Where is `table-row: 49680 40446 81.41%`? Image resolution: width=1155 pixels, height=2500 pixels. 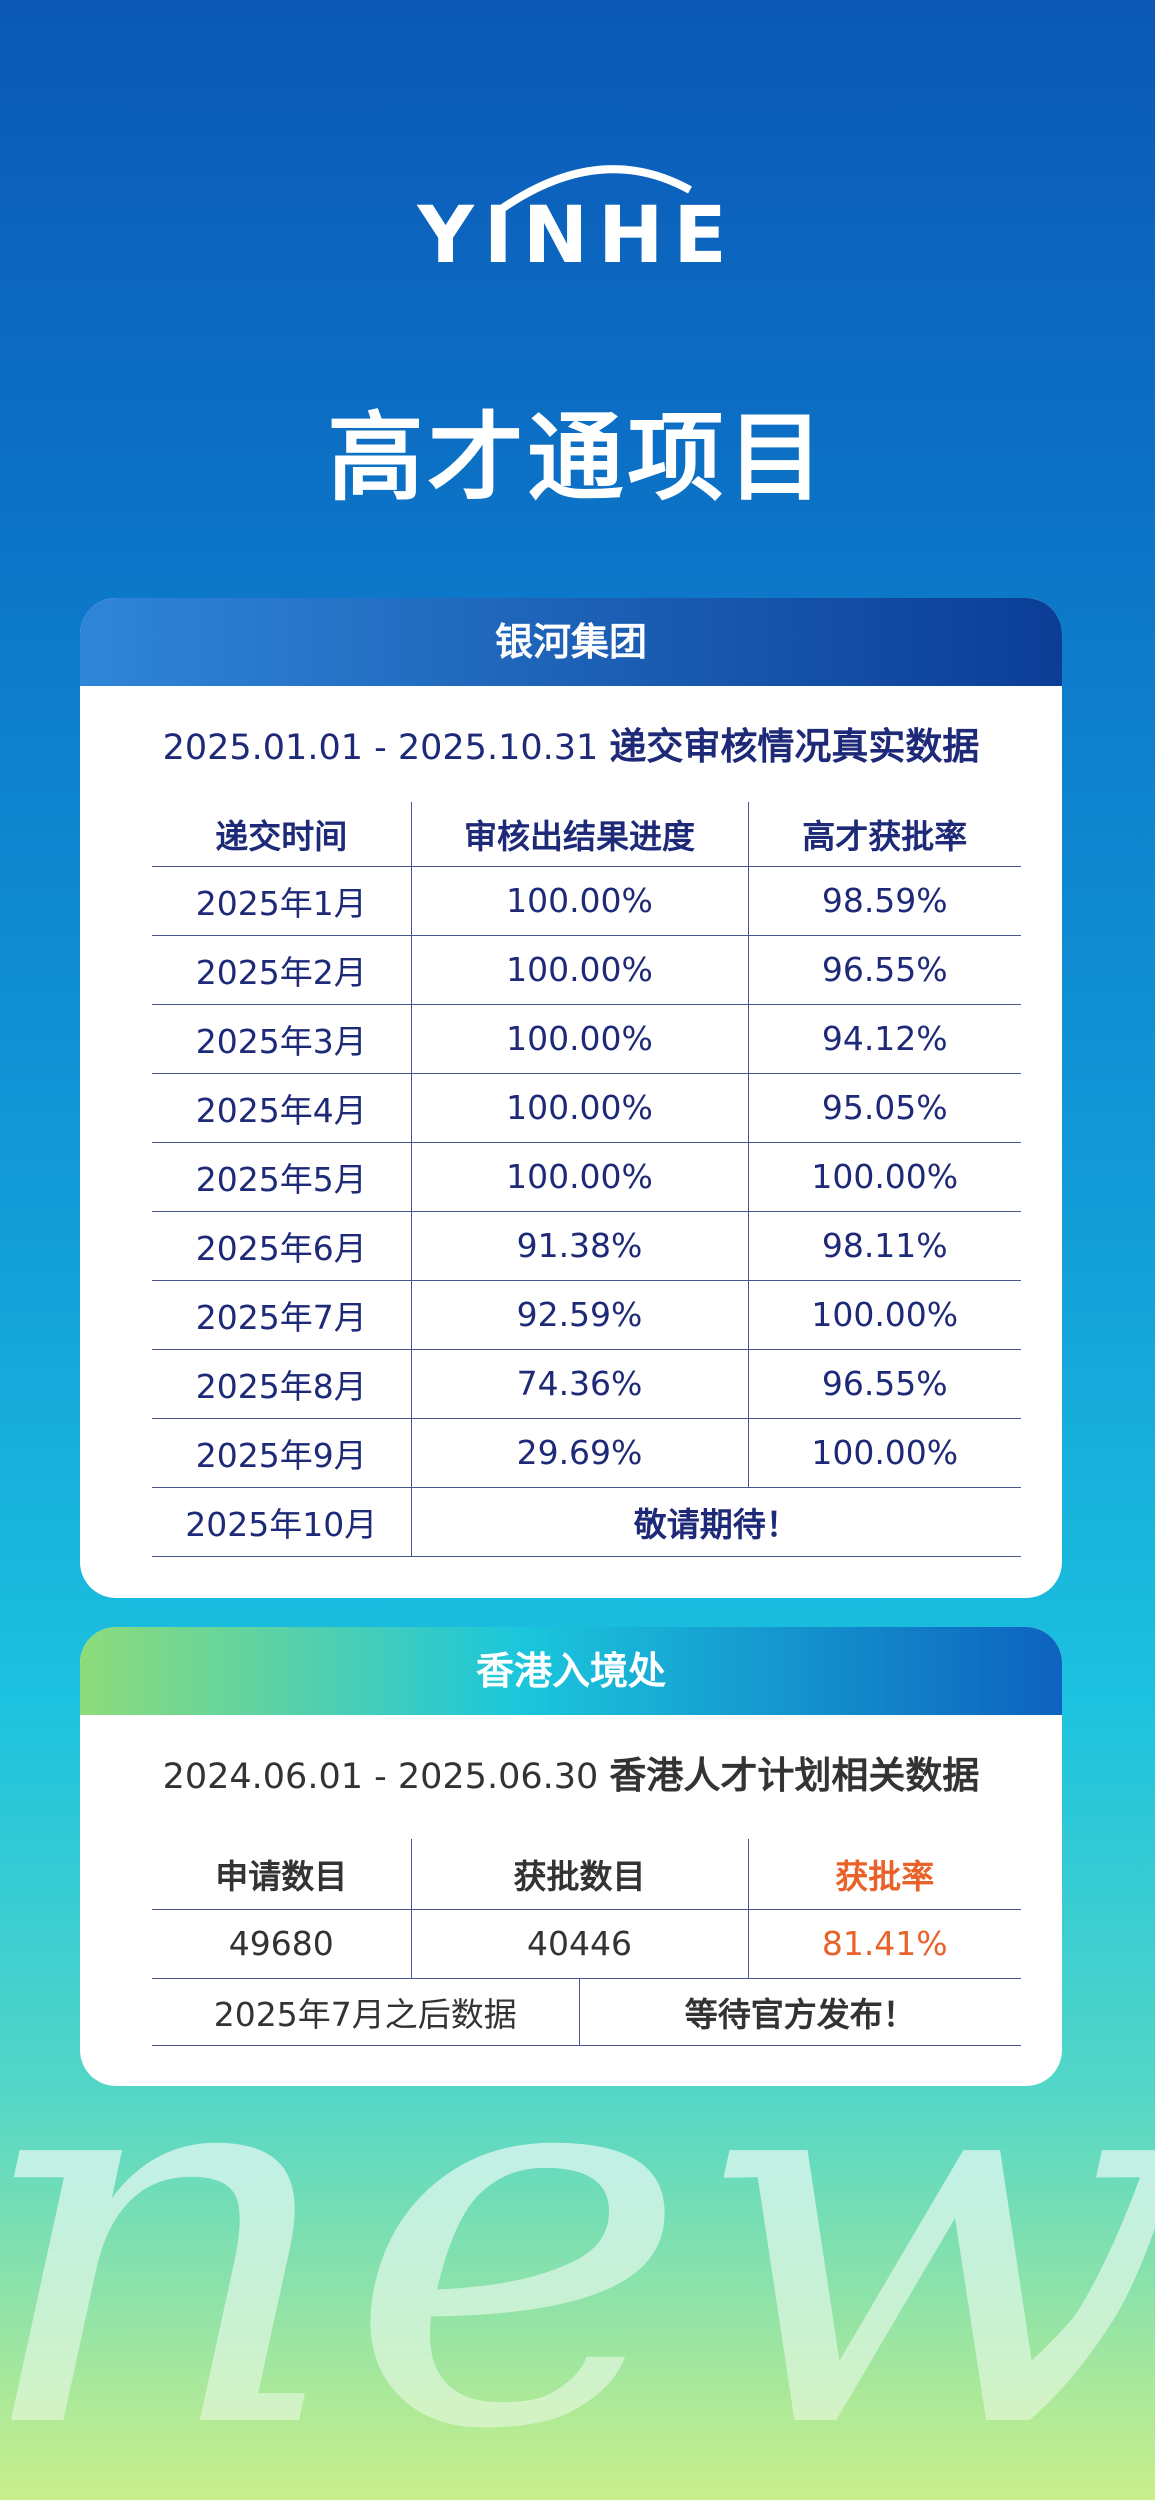 table-row: 49680 40446 81.41% is located at coordinates (586, 1944).